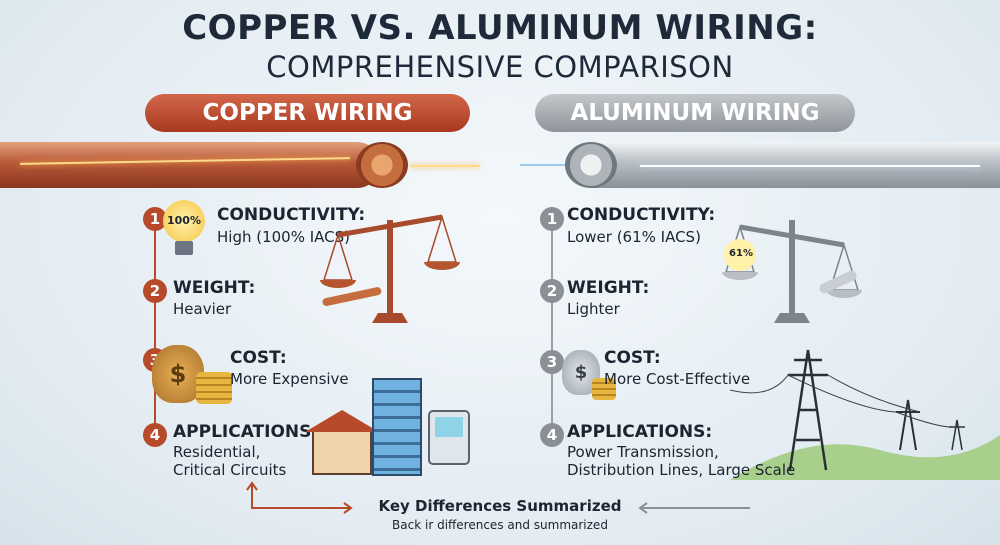 The width and height of the screenshot is (1000, 545). I want to click on copper-label-2: WEIGHT:, so click(214, 288).